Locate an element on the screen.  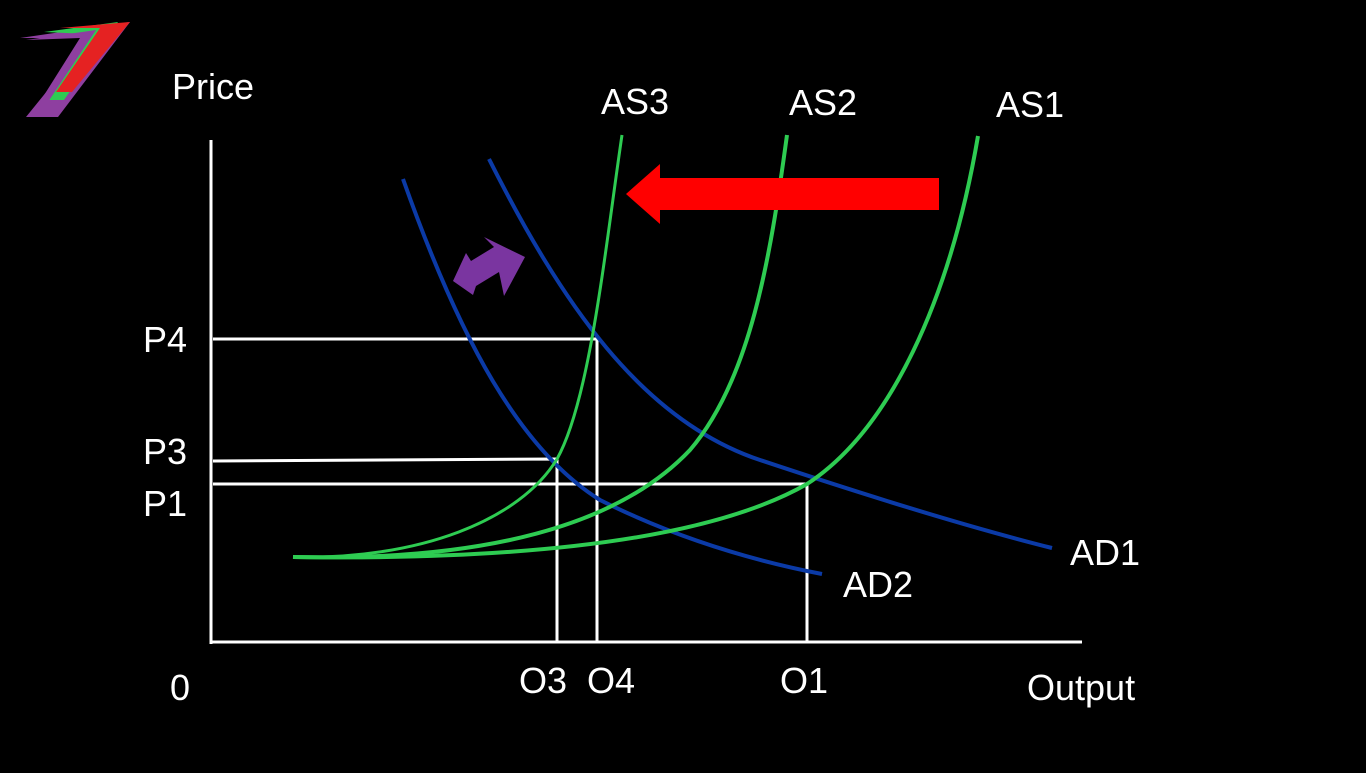
price-label-p4: P4 is located at coordinates (165, 339).